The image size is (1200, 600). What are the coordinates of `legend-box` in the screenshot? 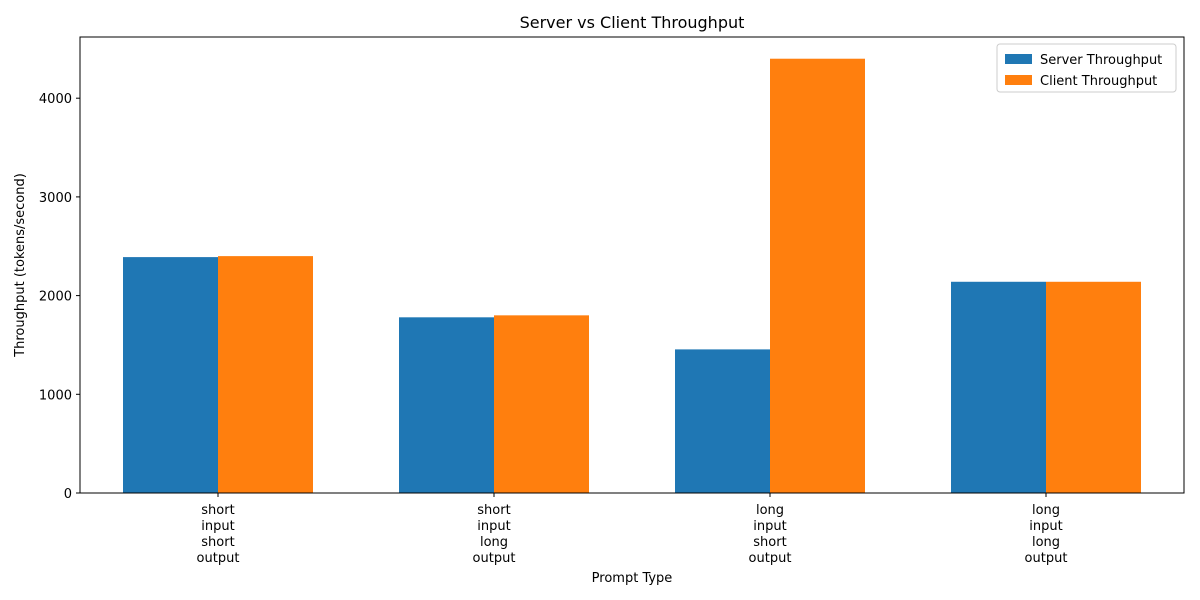 It's located at (1086, 68).